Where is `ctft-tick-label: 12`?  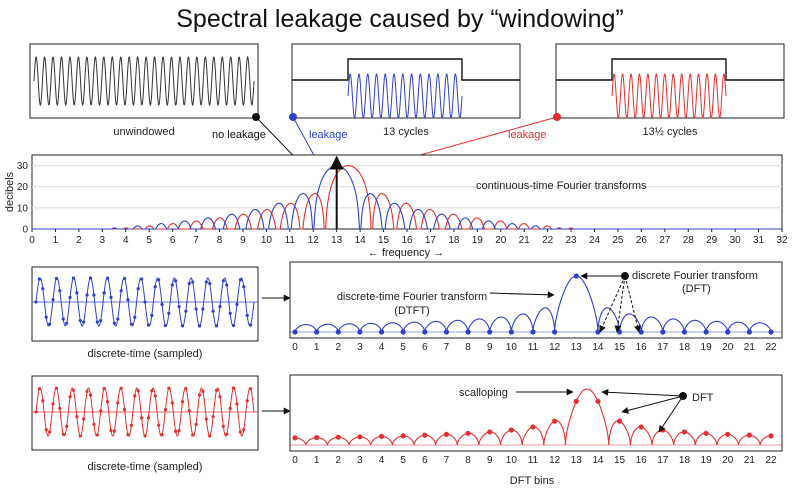 ctft-tick-label: 12 is located at coordinates (314, 240).